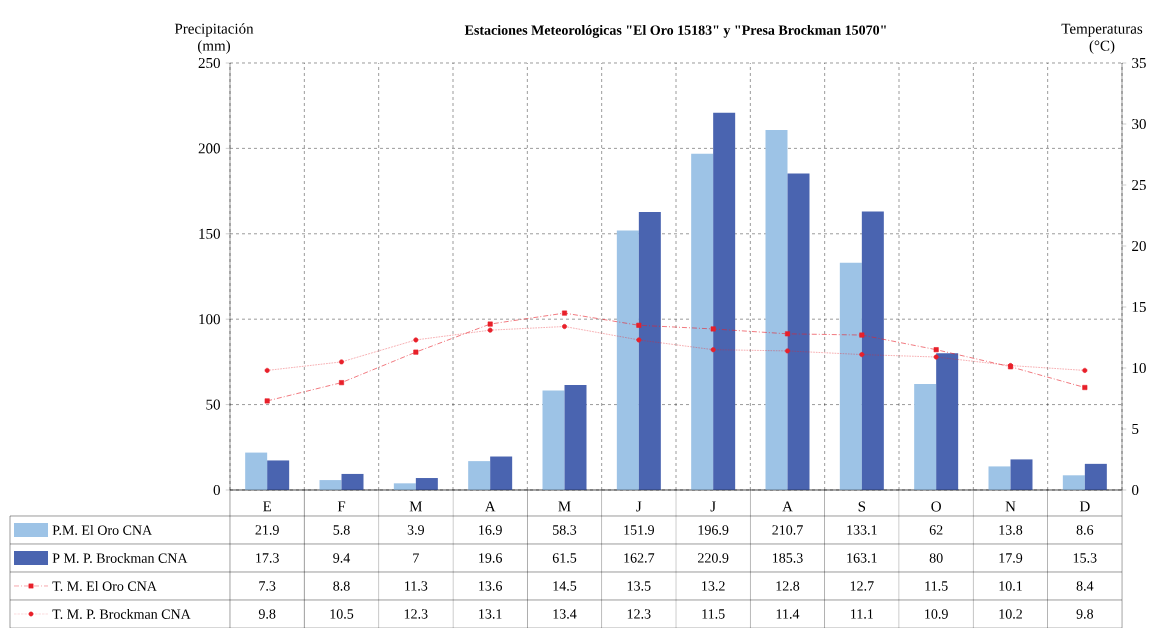  What do you see at coordinates (104, 586) in the screenshot?
I see `legend-label: T. M. El Oro CNA` at bounding box center [104, 586].